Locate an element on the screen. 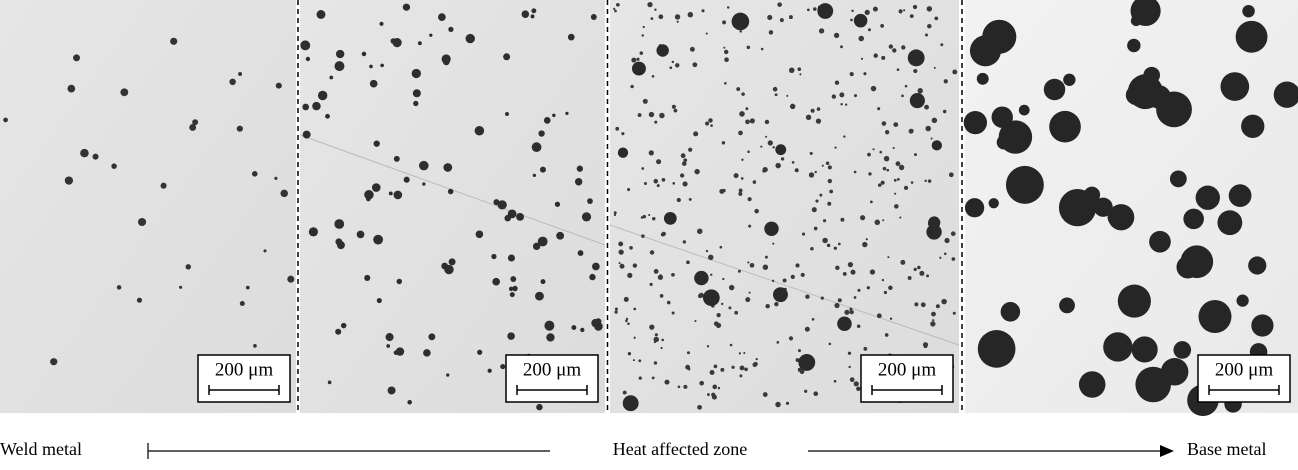 Image resolution: width=1298 pixels, height=470 pixels. scale-bars: 200 μm 200 μm 200 μm 200 μm is located at coordinates (744, 378).